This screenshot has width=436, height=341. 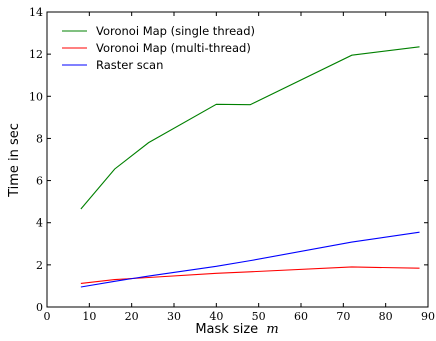 What do you see at coordinates (272, 329) in the screenshot?
I see `x-axis-label-variable: m` at bounding box center [272, 329].